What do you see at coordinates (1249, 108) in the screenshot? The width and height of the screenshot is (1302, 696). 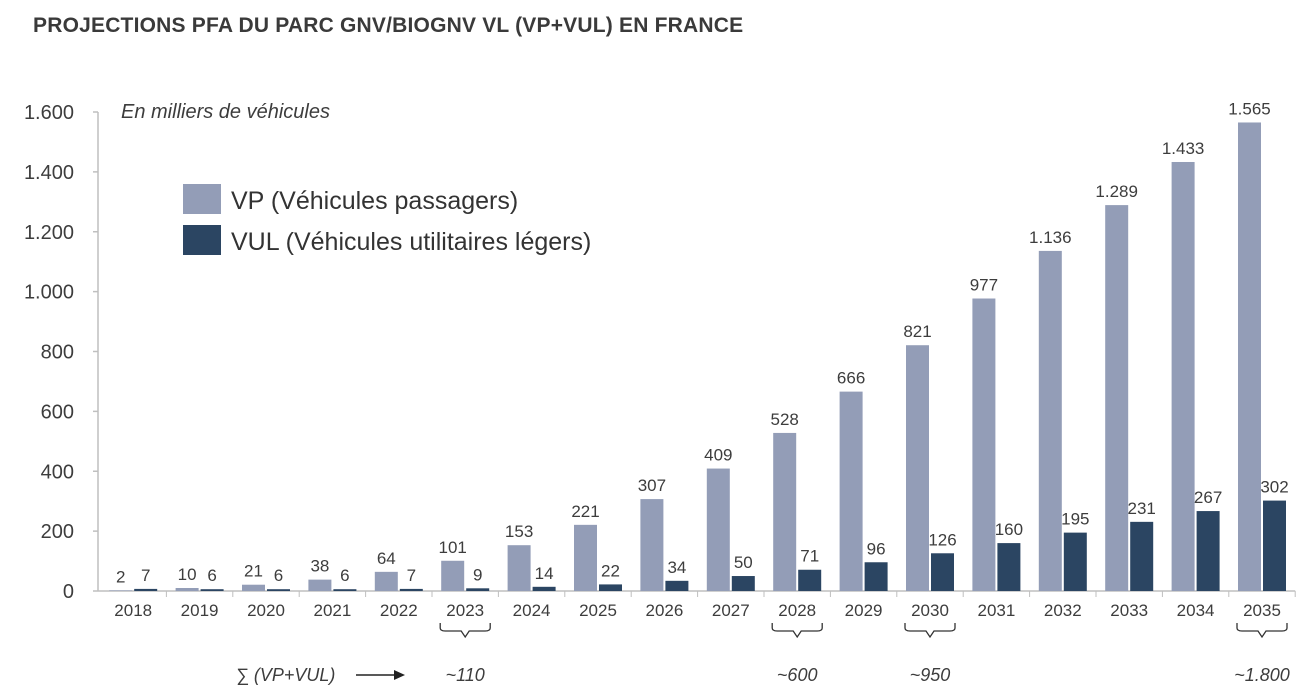 I see `data-label-vp: 1.565` at bounding box center [1249, 108].